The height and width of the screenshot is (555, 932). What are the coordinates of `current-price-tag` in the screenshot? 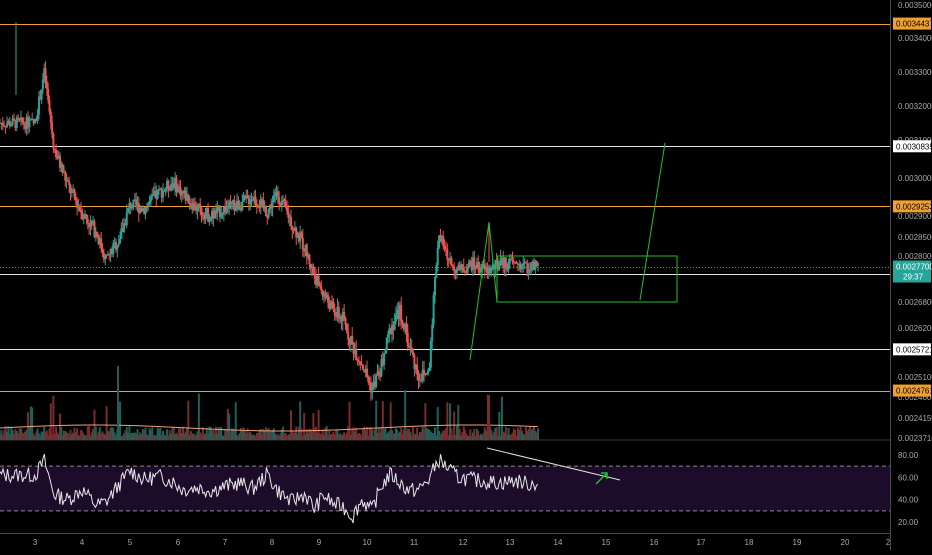 It's located at (912, 271).